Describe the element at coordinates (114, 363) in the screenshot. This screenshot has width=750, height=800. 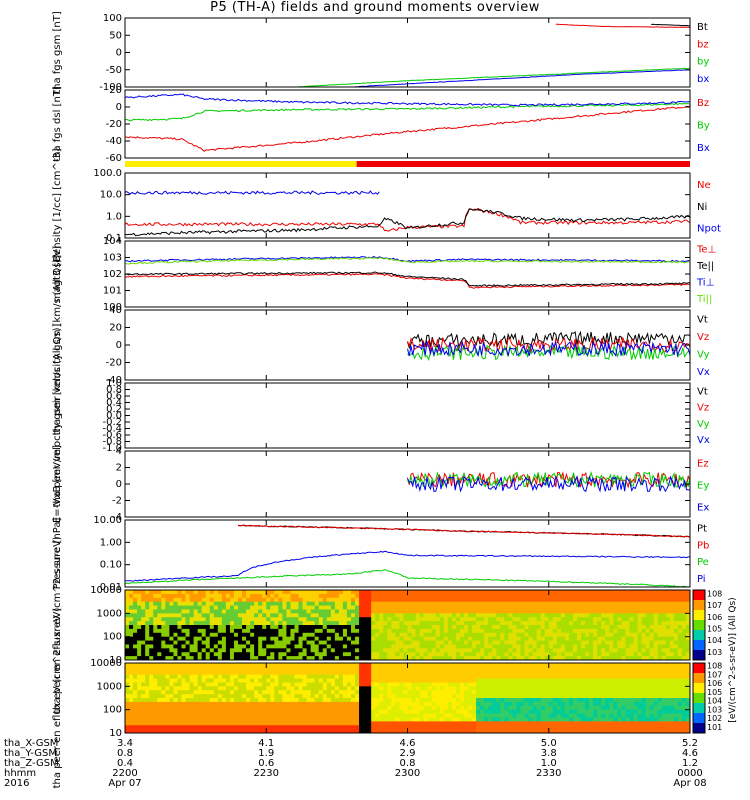
I see `y-tick-label: -20` at that location.